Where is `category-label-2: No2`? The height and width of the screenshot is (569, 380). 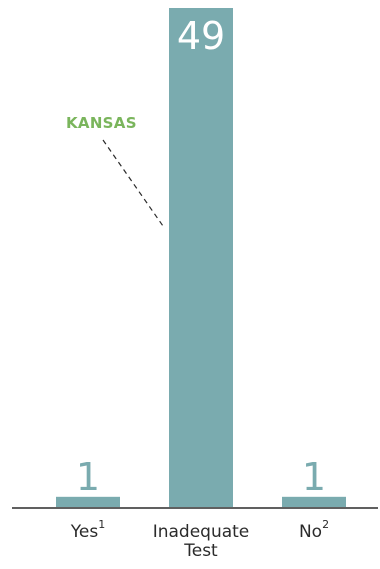
category-label-2: No2 is located at coordinates (314, 530).